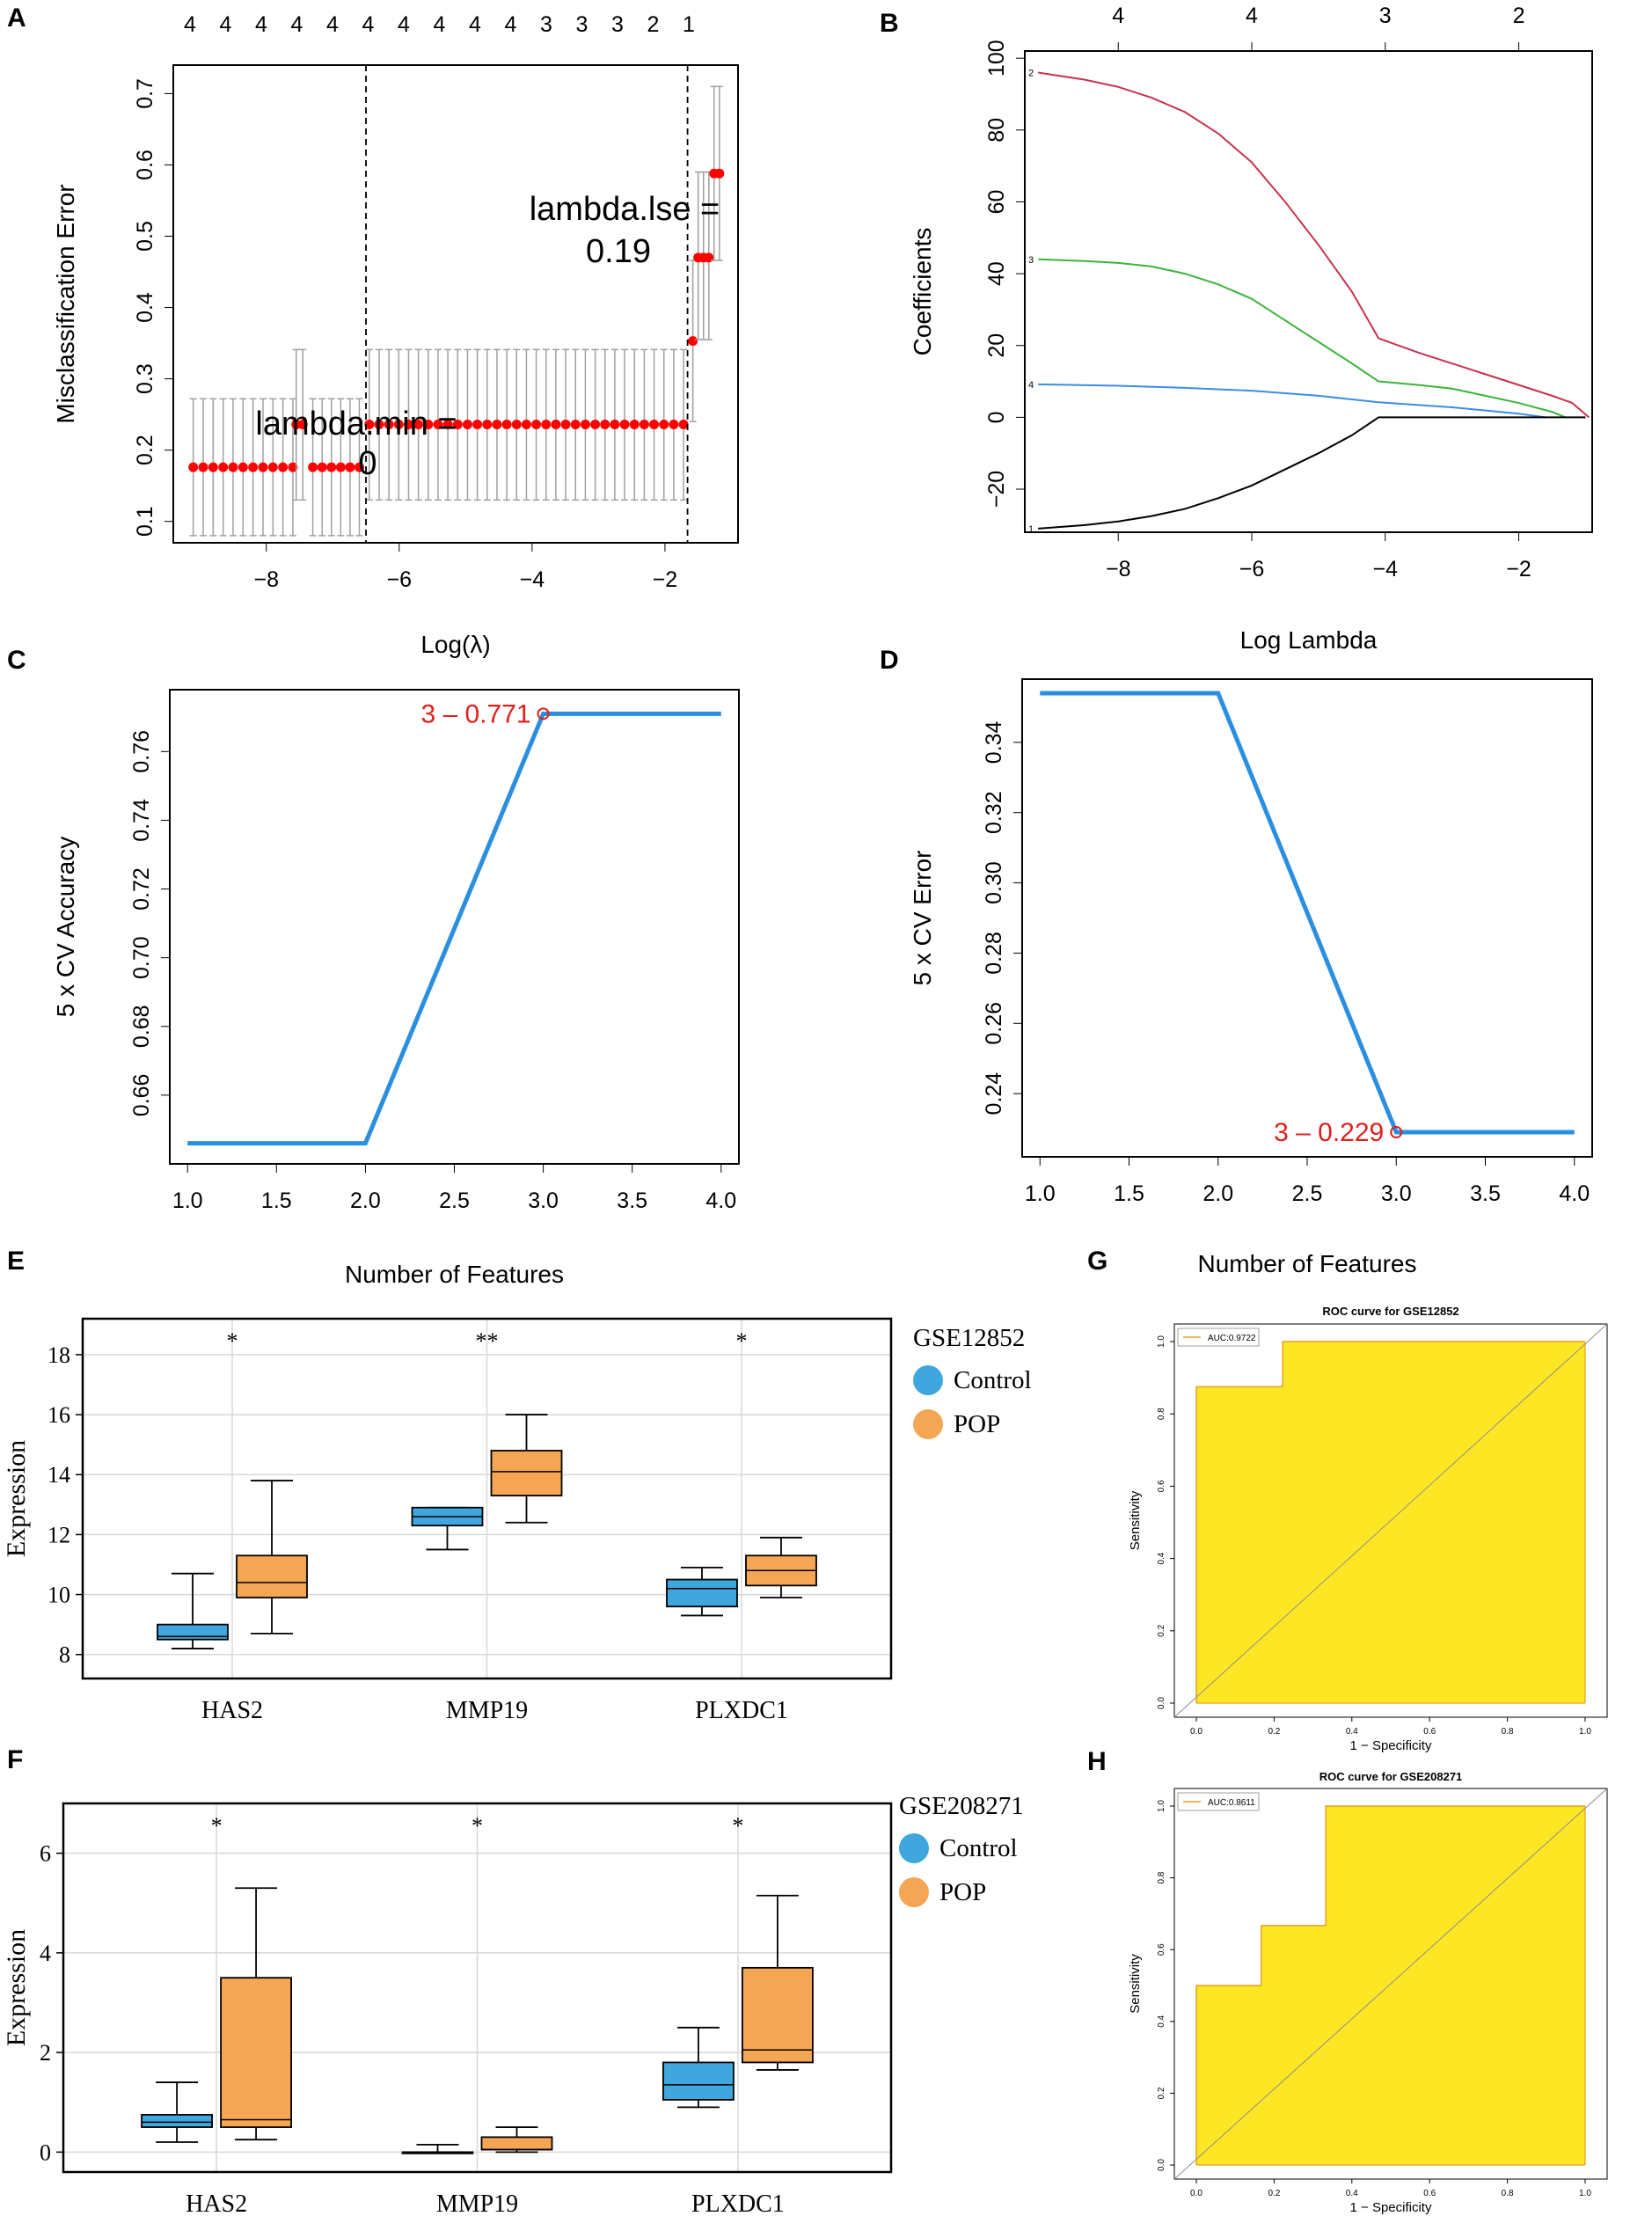  What do you see at coordinates (994, 954) in the screenshot?
I see `y-tick-label: 0.28` at bounding box center [994, 954].